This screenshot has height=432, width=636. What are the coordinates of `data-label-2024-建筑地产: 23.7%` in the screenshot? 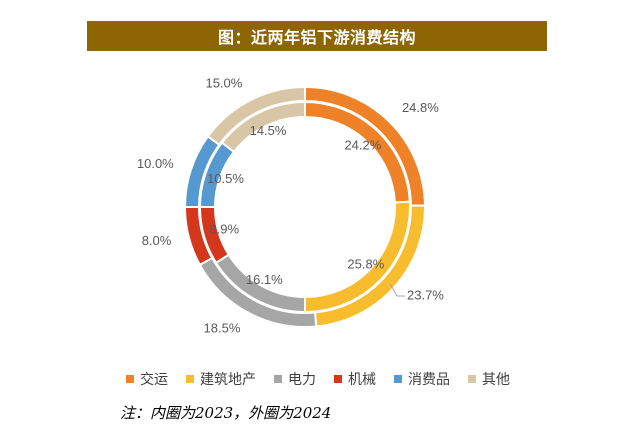 It's located at (425, 294).